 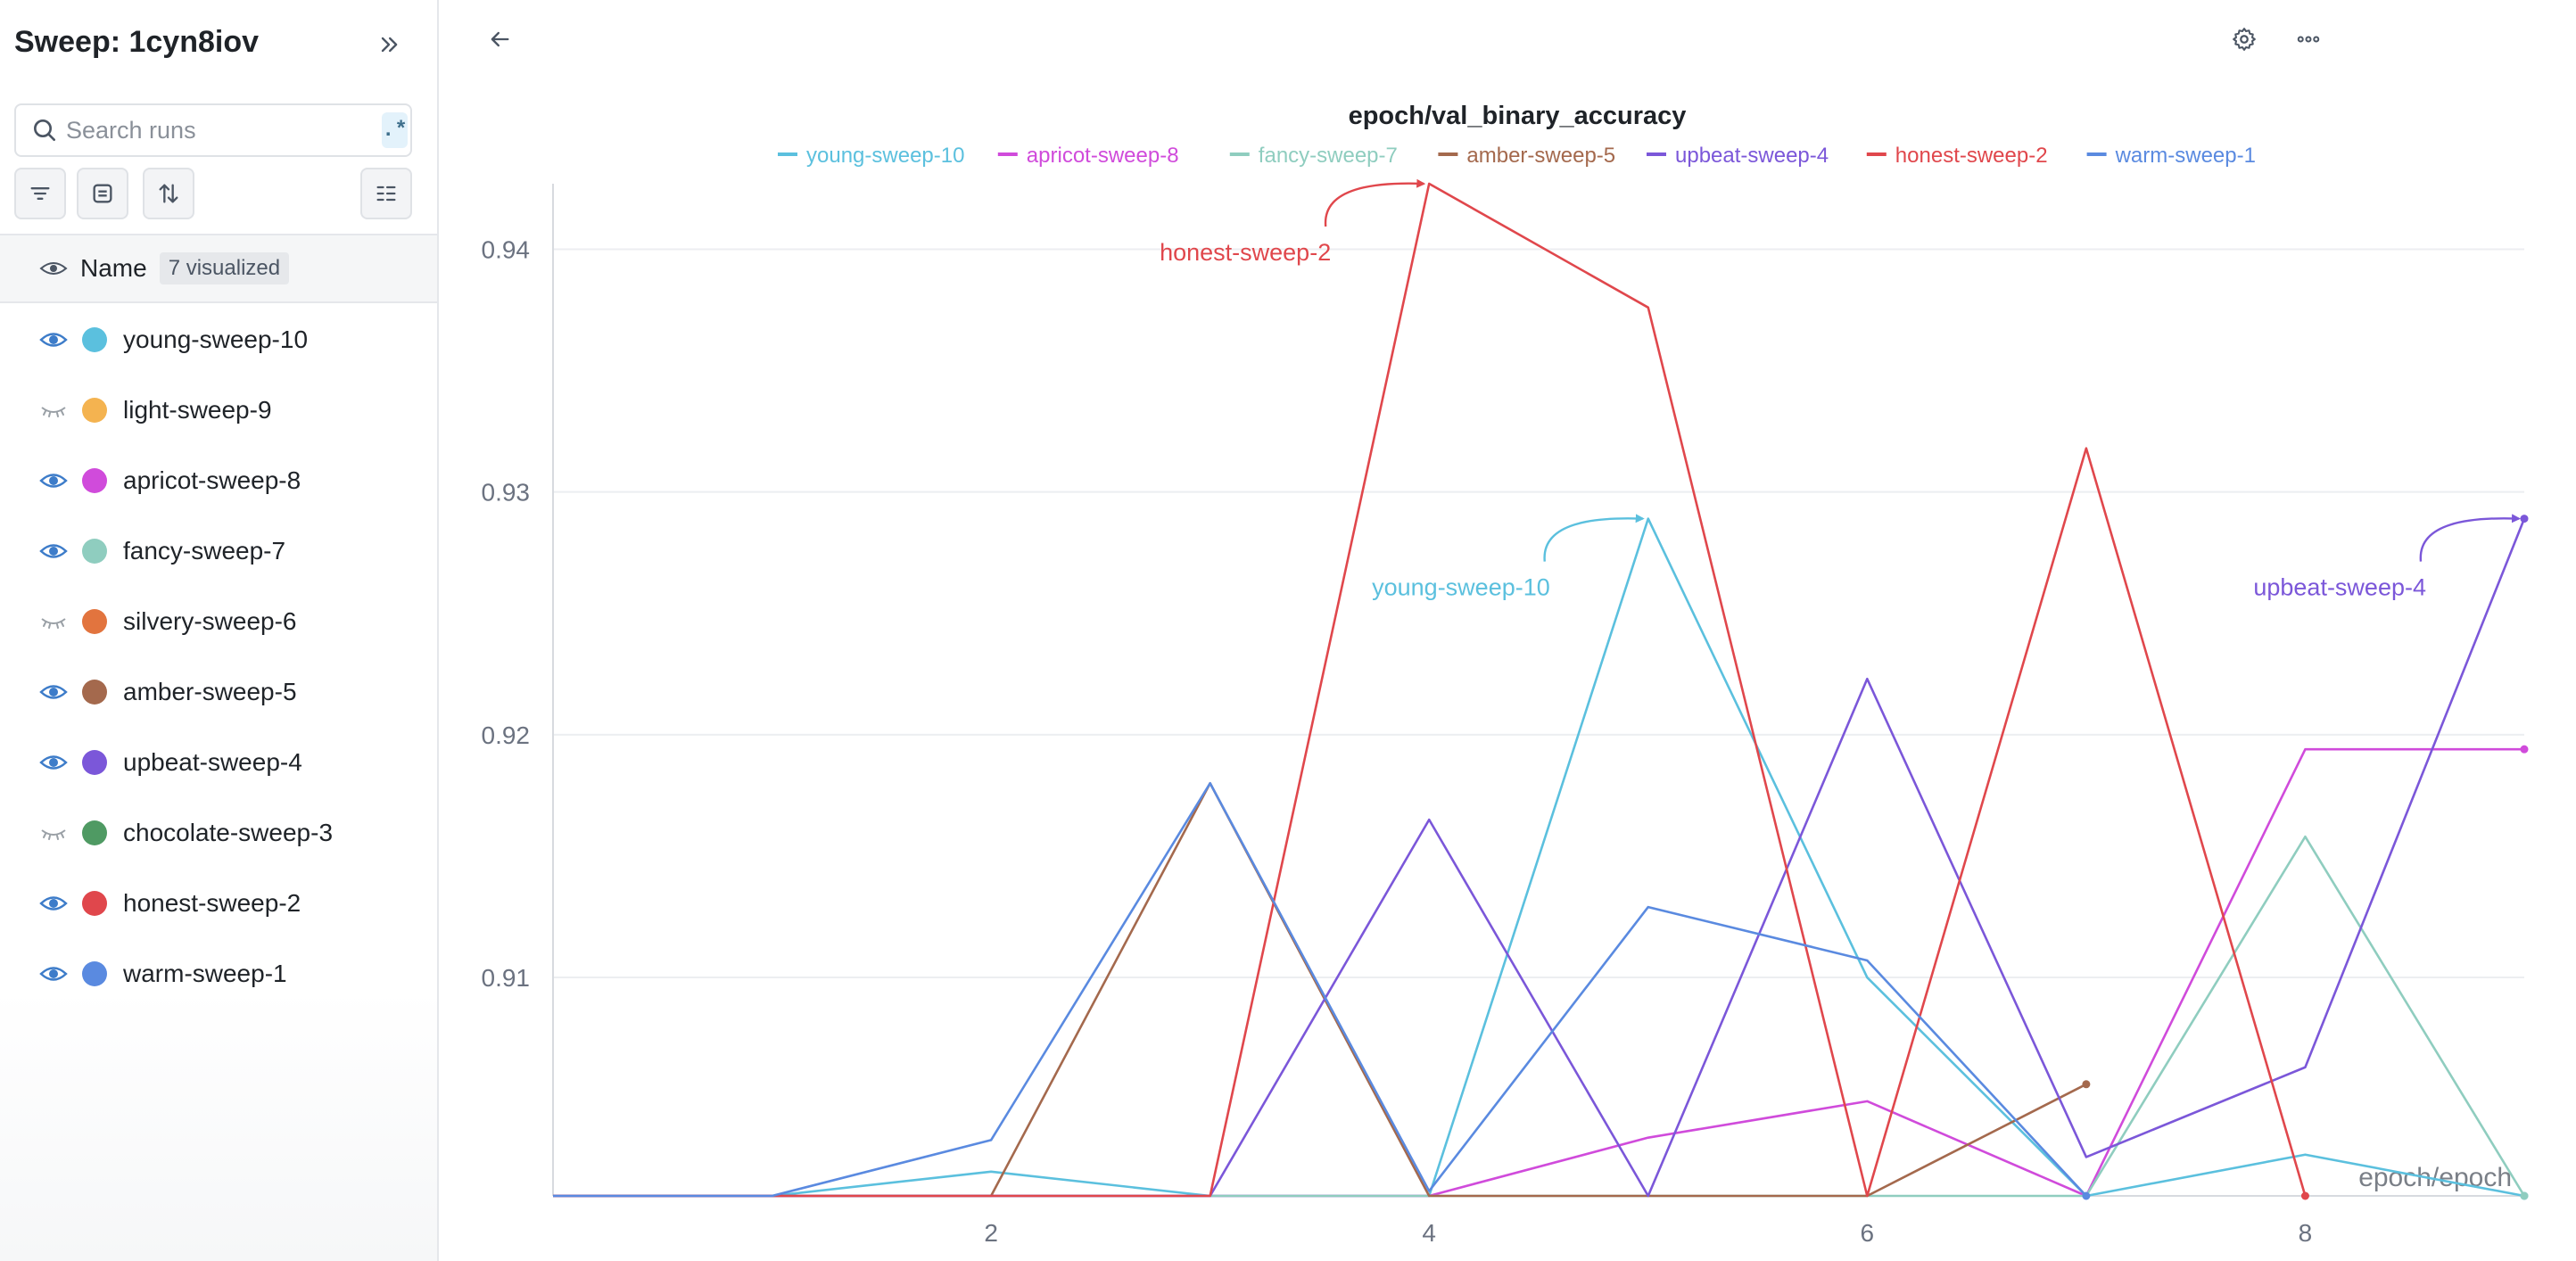 I want to click on annotation: young-sweep-10, so click(x=1508, y=557).